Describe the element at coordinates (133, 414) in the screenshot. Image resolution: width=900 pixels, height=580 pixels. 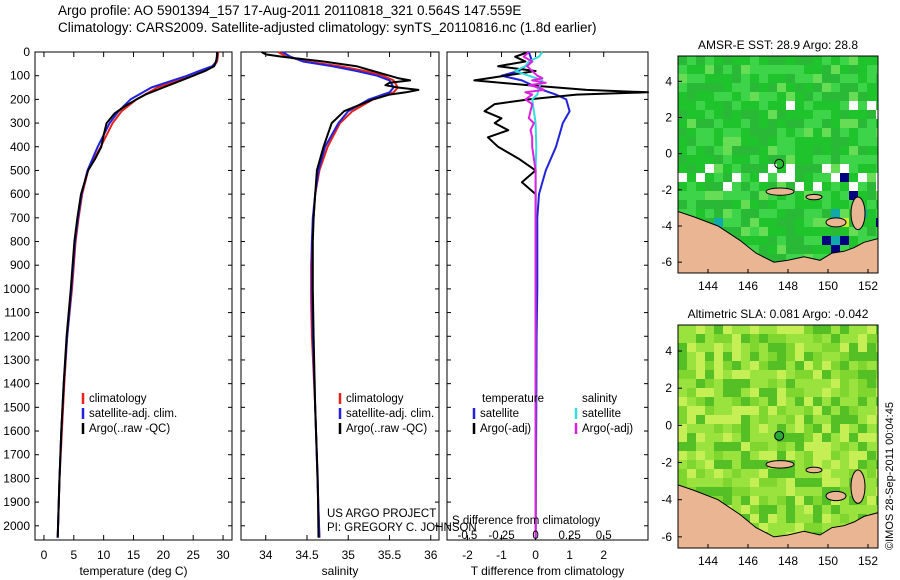
I see `legend-label: satellite-adj. clim.` at that location.